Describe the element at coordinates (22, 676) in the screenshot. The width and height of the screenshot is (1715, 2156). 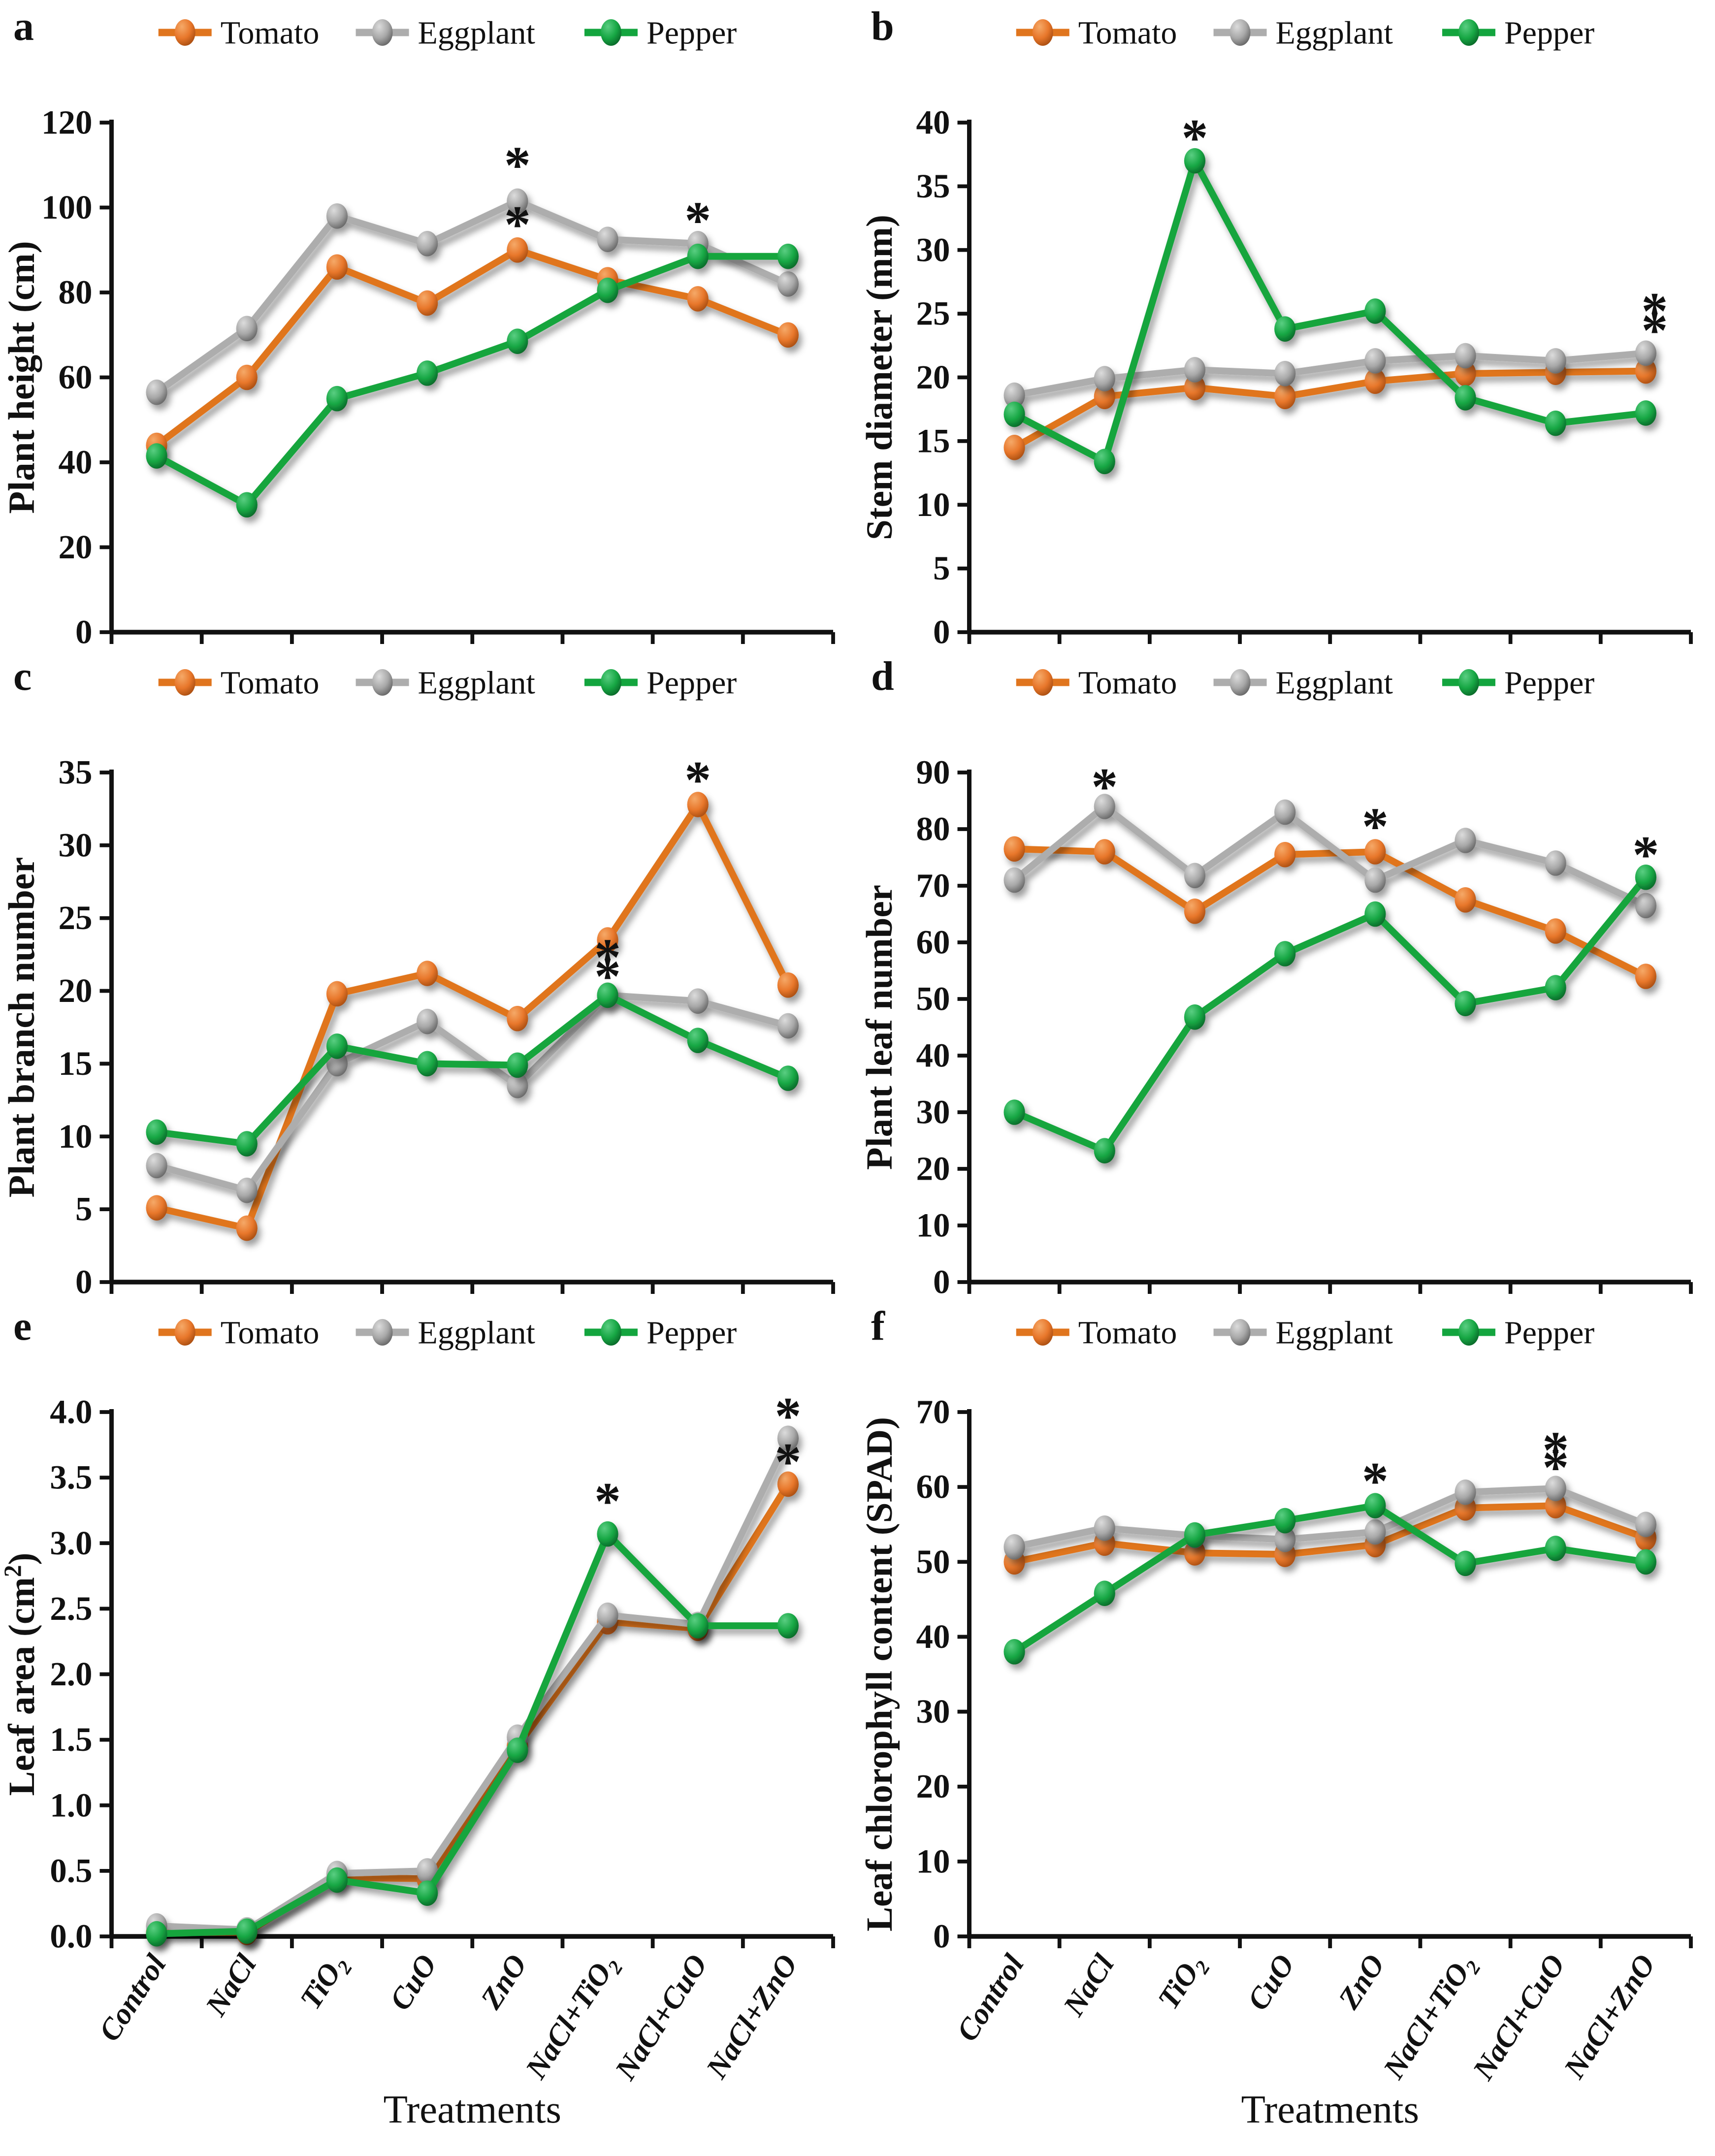
I see `panel-letter-c: c` at that location.